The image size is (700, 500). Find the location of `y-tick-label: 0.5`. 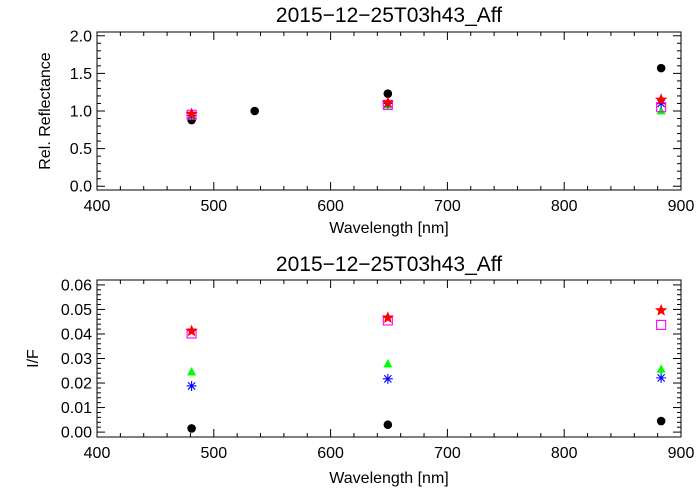

y-tick-label: 0.5 is located at coordinates (81, 149).